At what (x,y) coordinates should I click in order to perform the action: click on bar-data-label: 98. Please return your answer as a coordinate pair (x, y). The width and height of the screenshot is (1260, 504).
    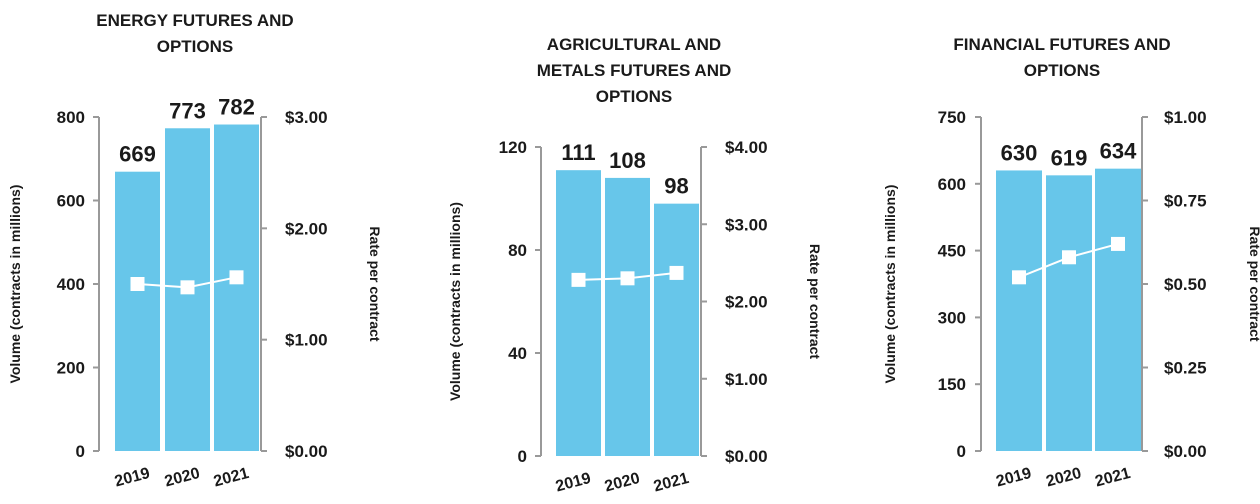
    Looking at the image, I should click on (676, 186).